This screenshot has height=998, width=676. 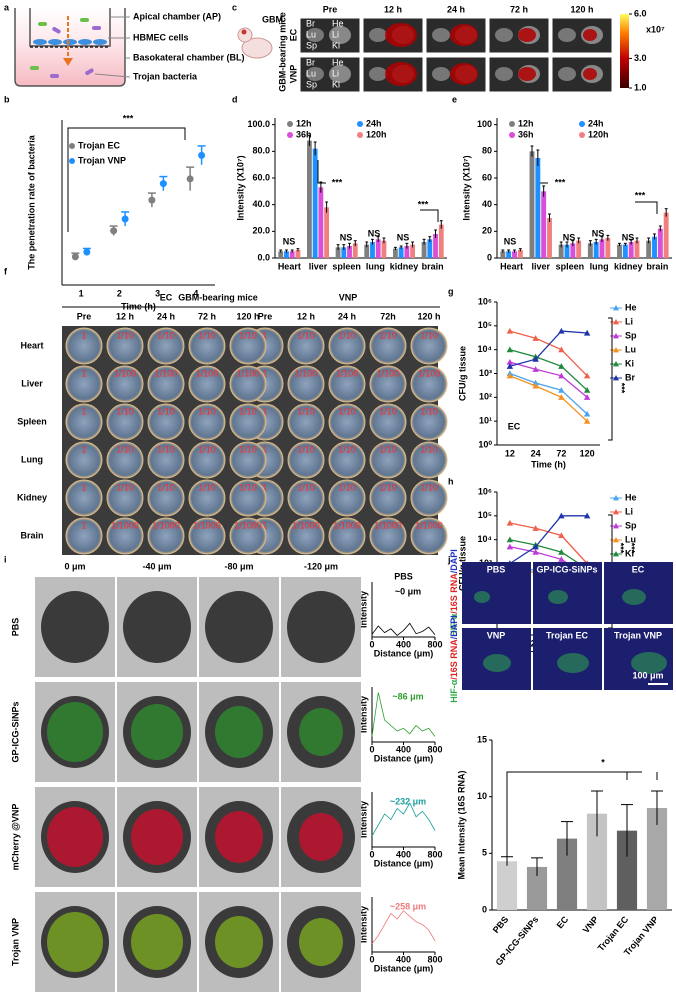 What do you see at coordinates (510, 453) in the screenshot?
I see `x-tick-label: 12` at bounding box center [510, 453].